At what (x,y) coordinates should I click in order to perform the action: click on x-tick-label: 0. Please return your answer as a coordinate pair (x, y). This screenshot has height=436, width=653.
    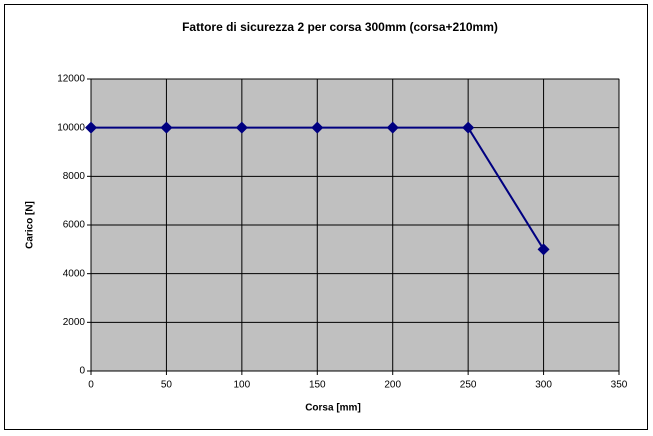
    Looking at the image, I should click on (91, 385).